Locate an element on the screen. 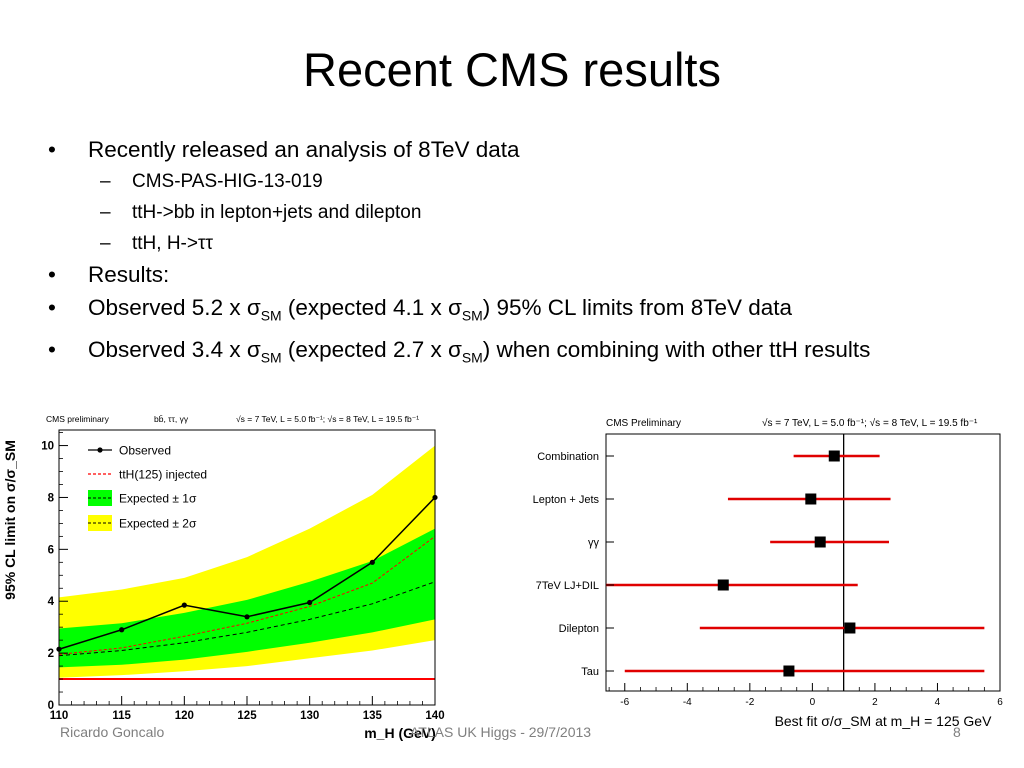  channels-label: bb̄, ττ, γγ is located at coordinates (171, 419).